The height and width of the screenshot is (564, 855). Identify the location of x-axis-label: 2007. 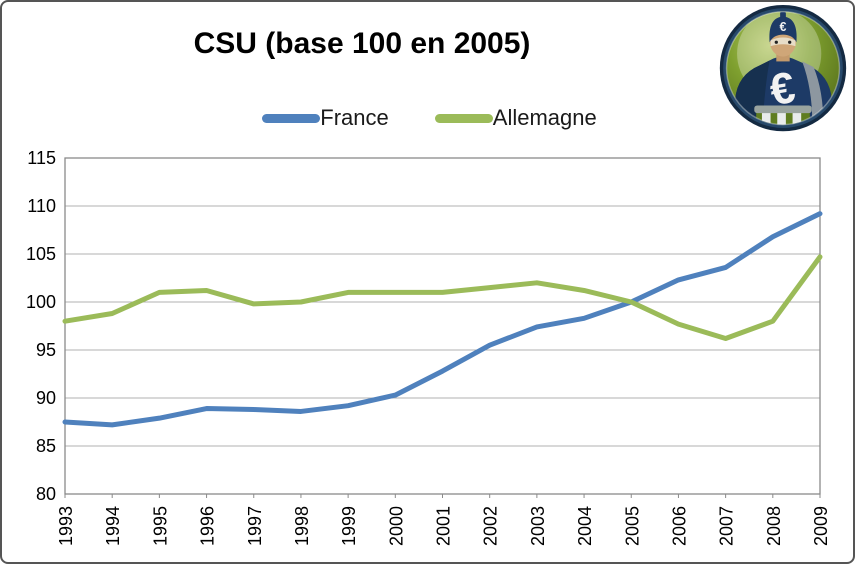
(727, 526).